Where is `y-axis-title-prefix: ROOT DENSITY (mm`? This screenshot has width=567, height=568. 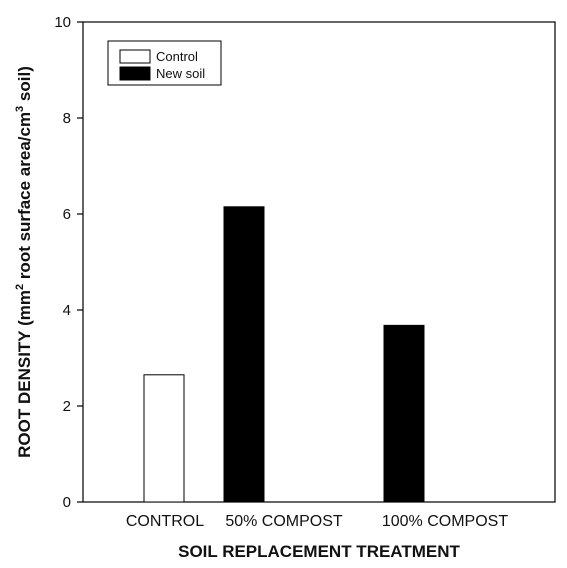
y-axis-title-prefix: ROOT DENSITY (mm is located at coordinates (24, 374).